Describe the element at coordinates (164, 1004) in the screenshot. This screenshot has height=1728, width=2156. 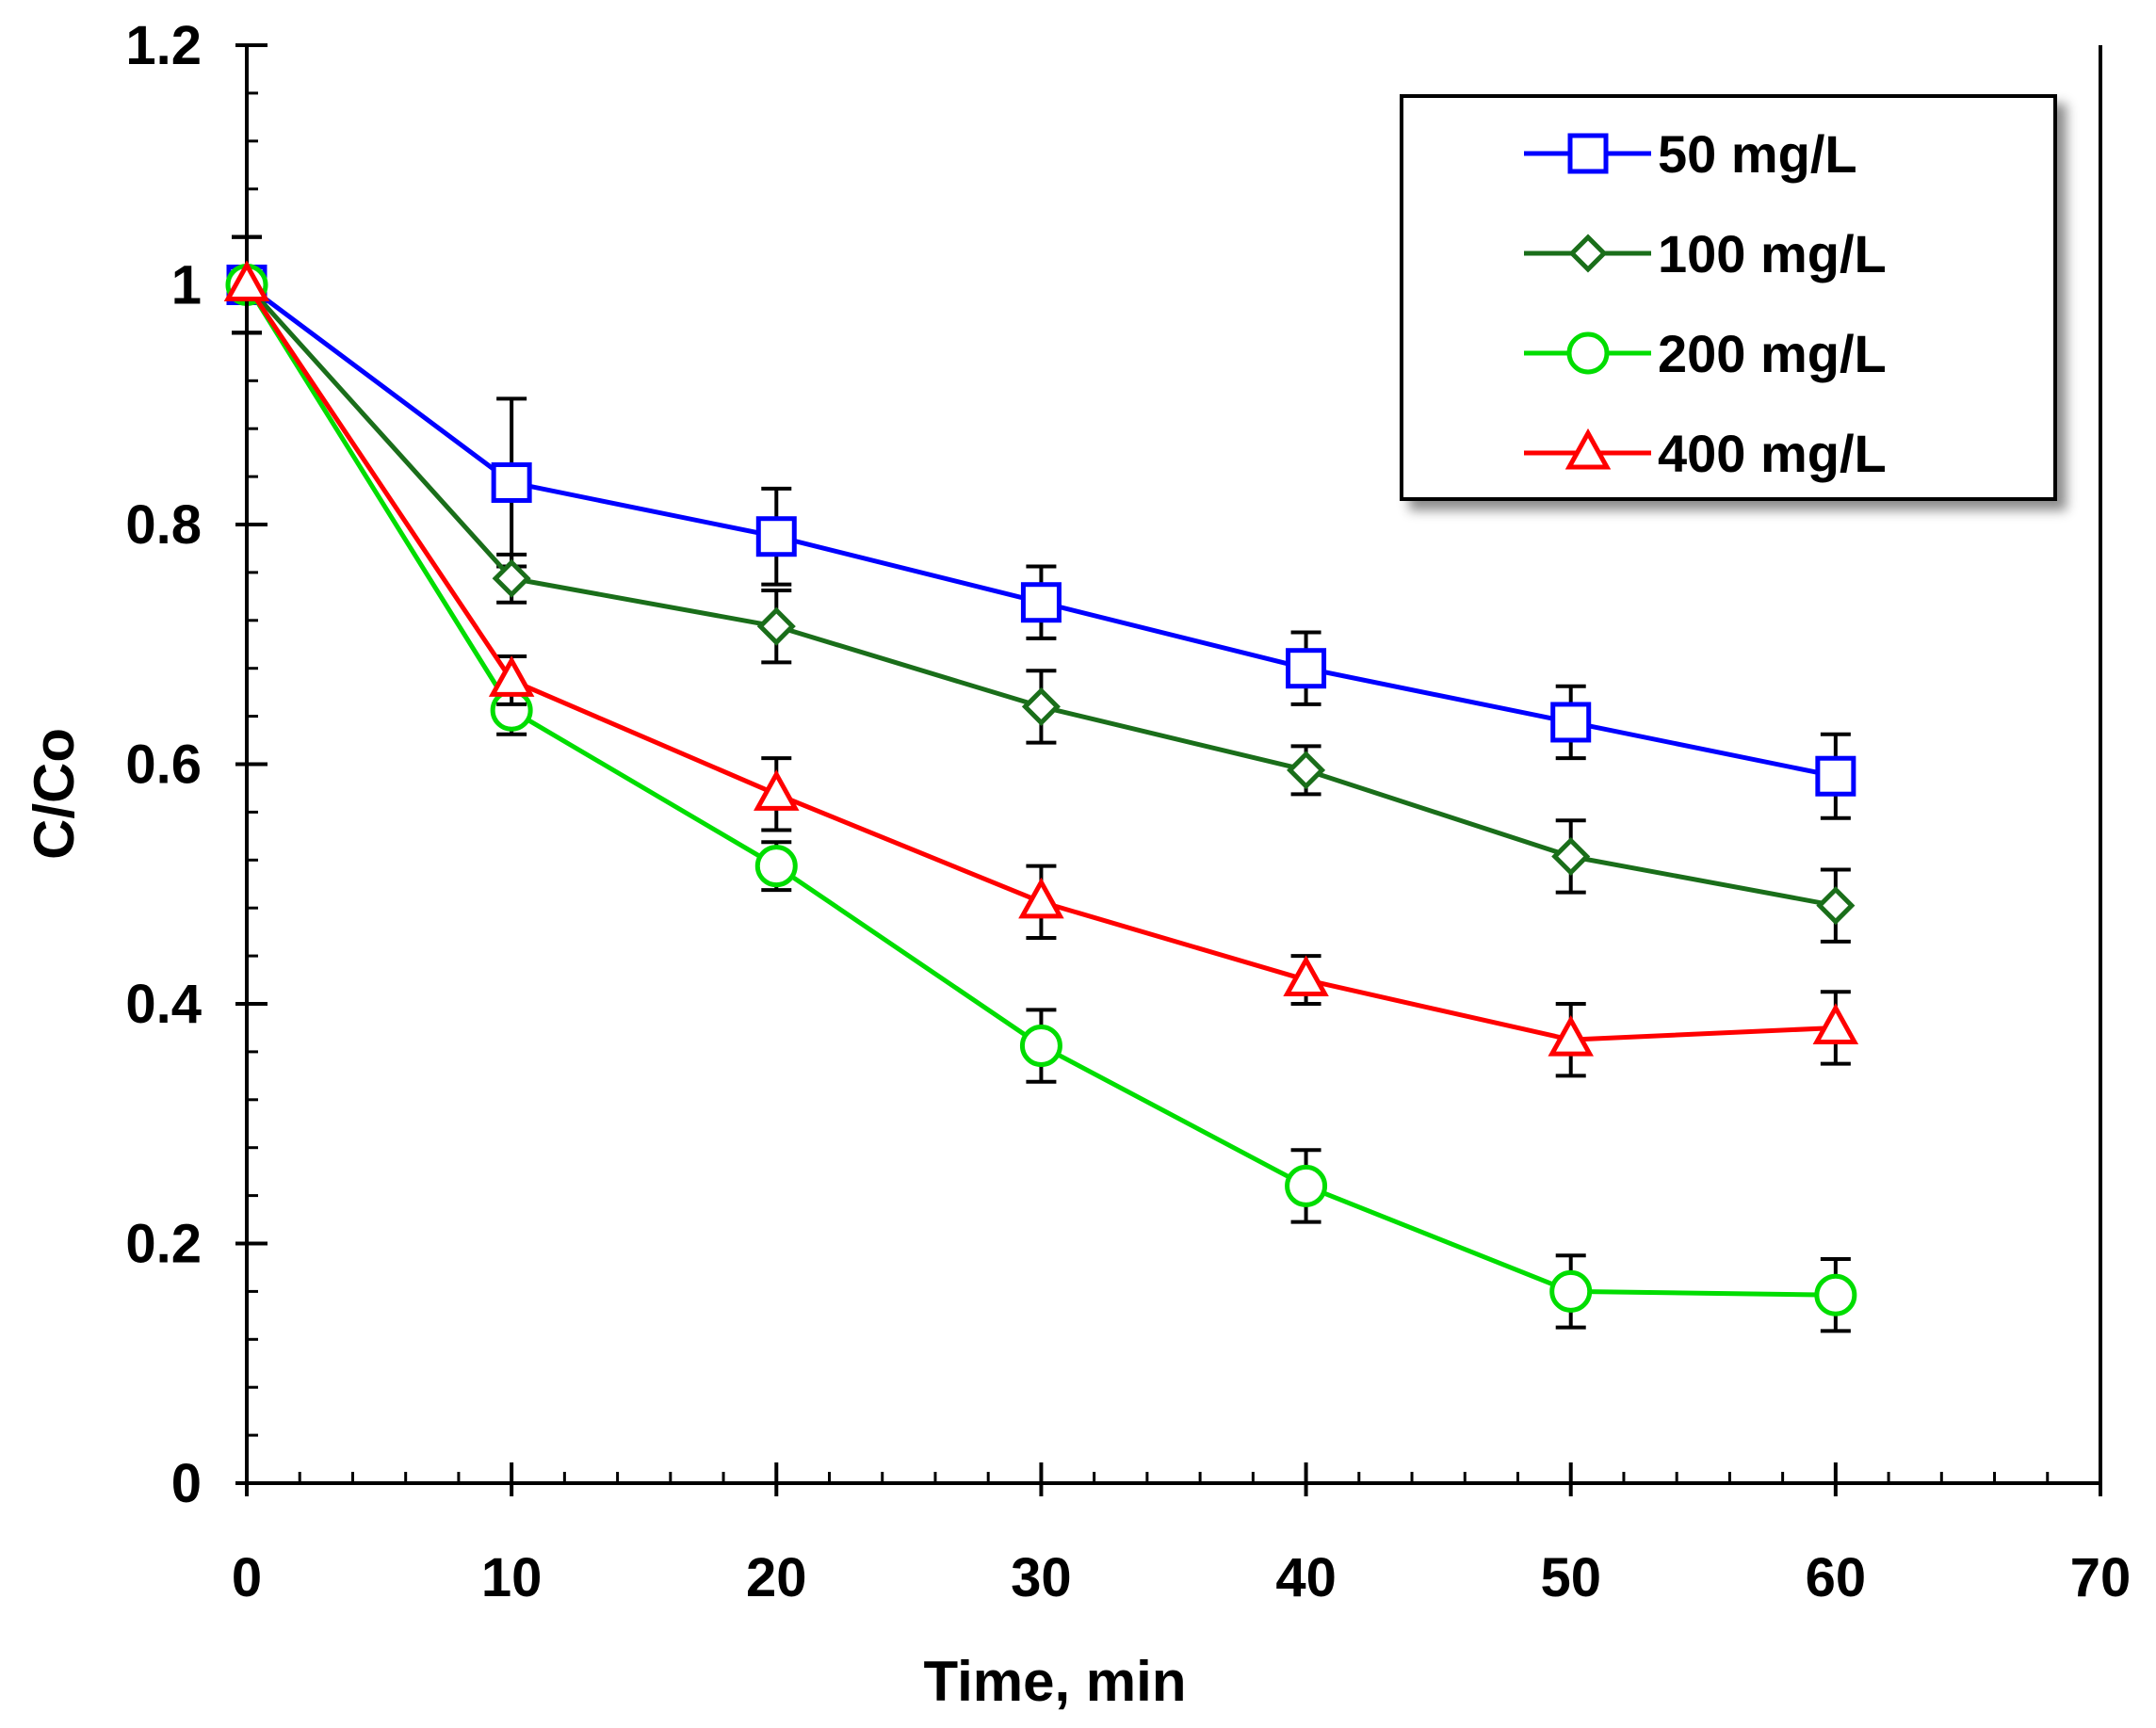
I see `y-tick-label: 0.4` at that location.